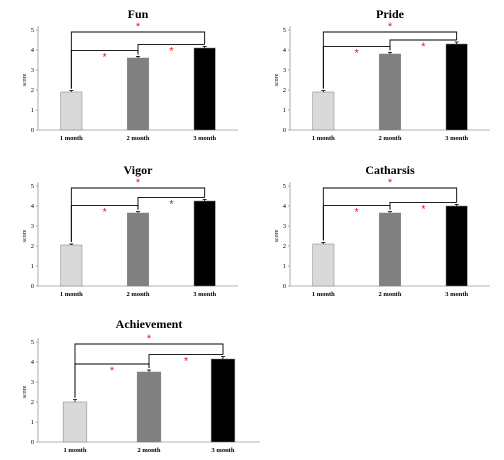  Describe the element at coordinates (390, 14) in the screenshot. I see `panel-title: Pride` at that location.